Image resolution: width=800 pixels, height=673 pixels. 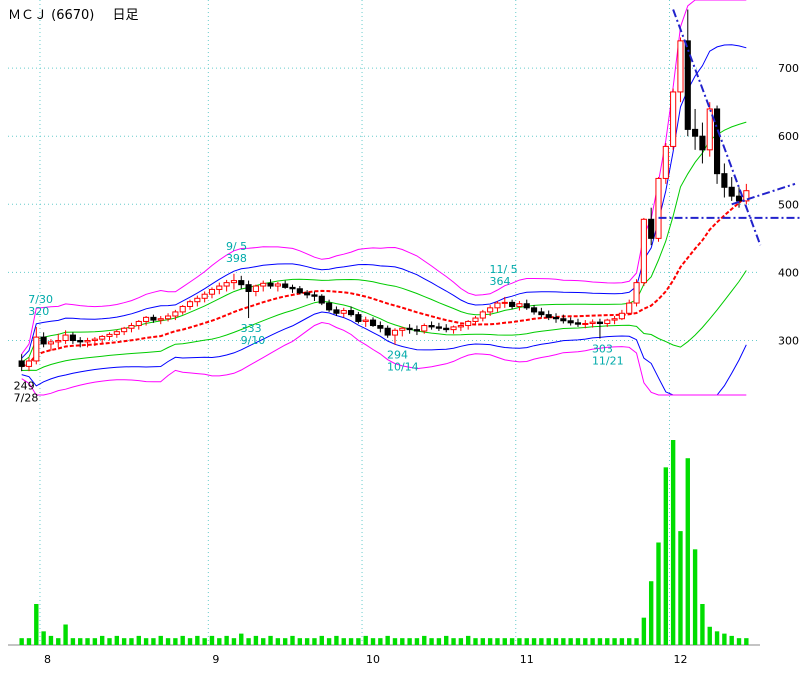 What do you see at coordinates (384, 358) in the screenshot?
I see `band-3sd-lower` at bounding box center [384, 358].